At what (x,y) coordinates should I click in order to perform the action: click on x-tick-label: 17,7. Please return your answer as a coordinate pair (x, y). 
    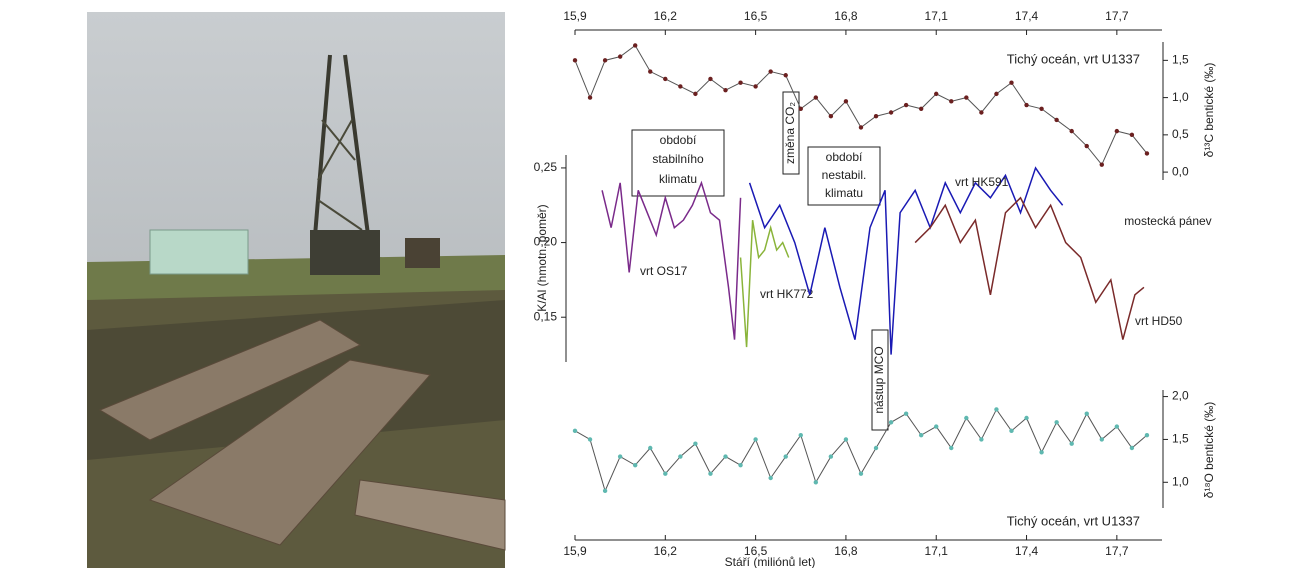
    Looking at the image, I should click on (1117, 16).